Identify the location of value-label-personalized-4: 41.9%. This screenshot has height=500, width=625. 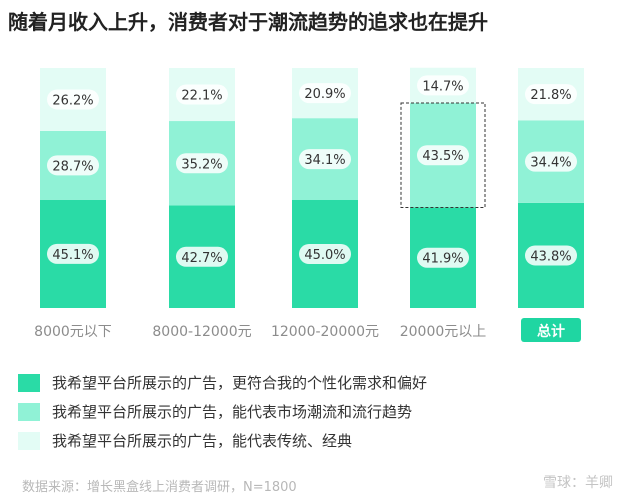
(442, 259).